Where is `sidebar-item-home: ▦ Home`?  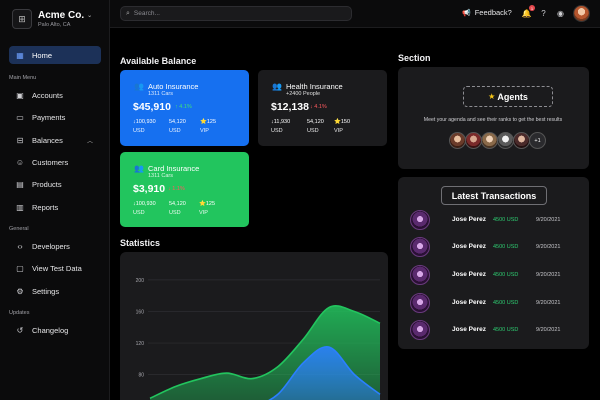
sidebar-item-home: ▦ Home is located at coordinates (55, 55).